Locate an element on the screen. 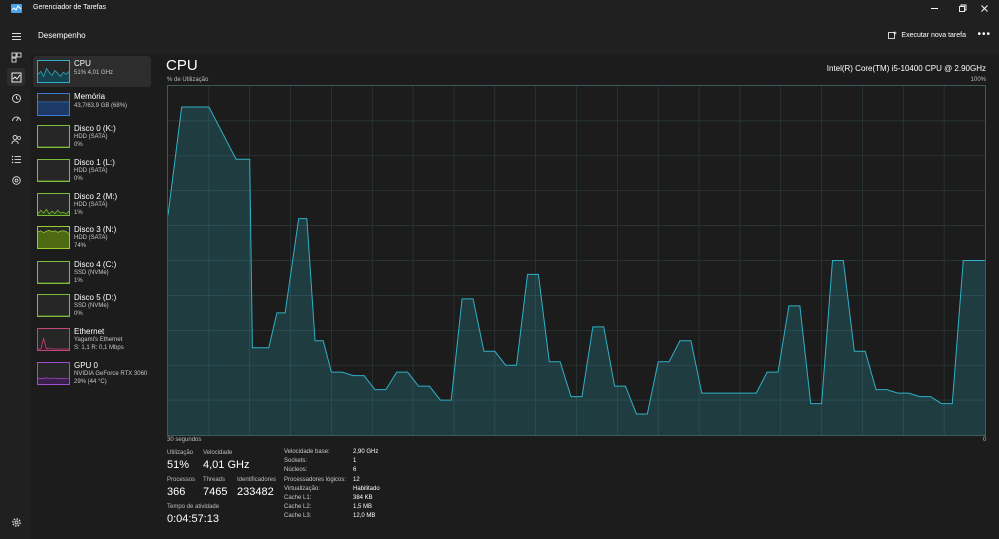 The image size is (999, 539). device-name: GPU 0 is located at coordinates (86, 365).